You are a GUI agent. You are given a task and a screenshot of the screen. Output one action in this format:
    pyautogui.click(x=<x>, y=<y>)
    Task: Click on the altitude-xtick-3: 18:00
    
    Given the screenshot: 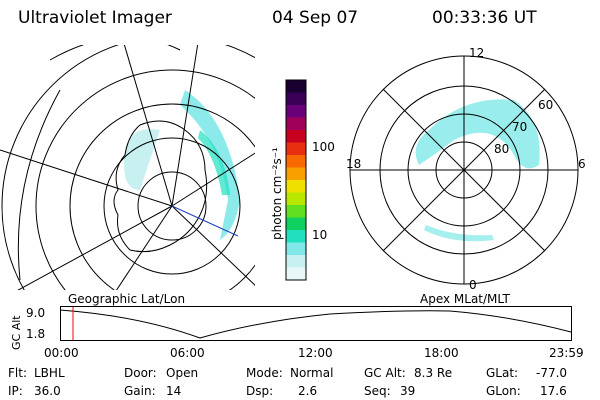 What is the action you would take?
    pyautogui.click(x=441, y=353)
    